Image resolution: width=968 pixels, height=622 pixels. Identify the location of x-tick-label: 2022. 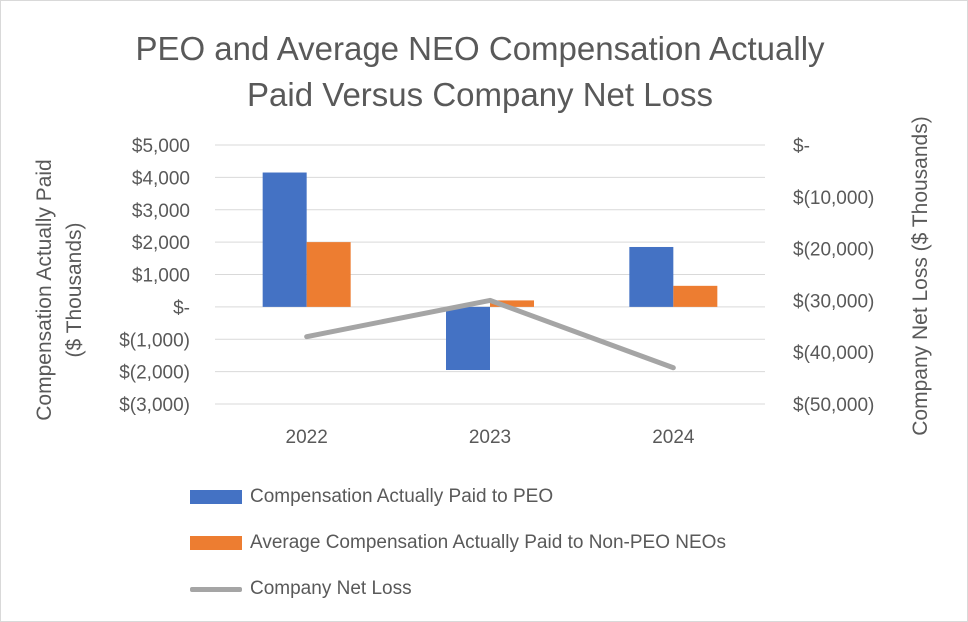
(307, 437).